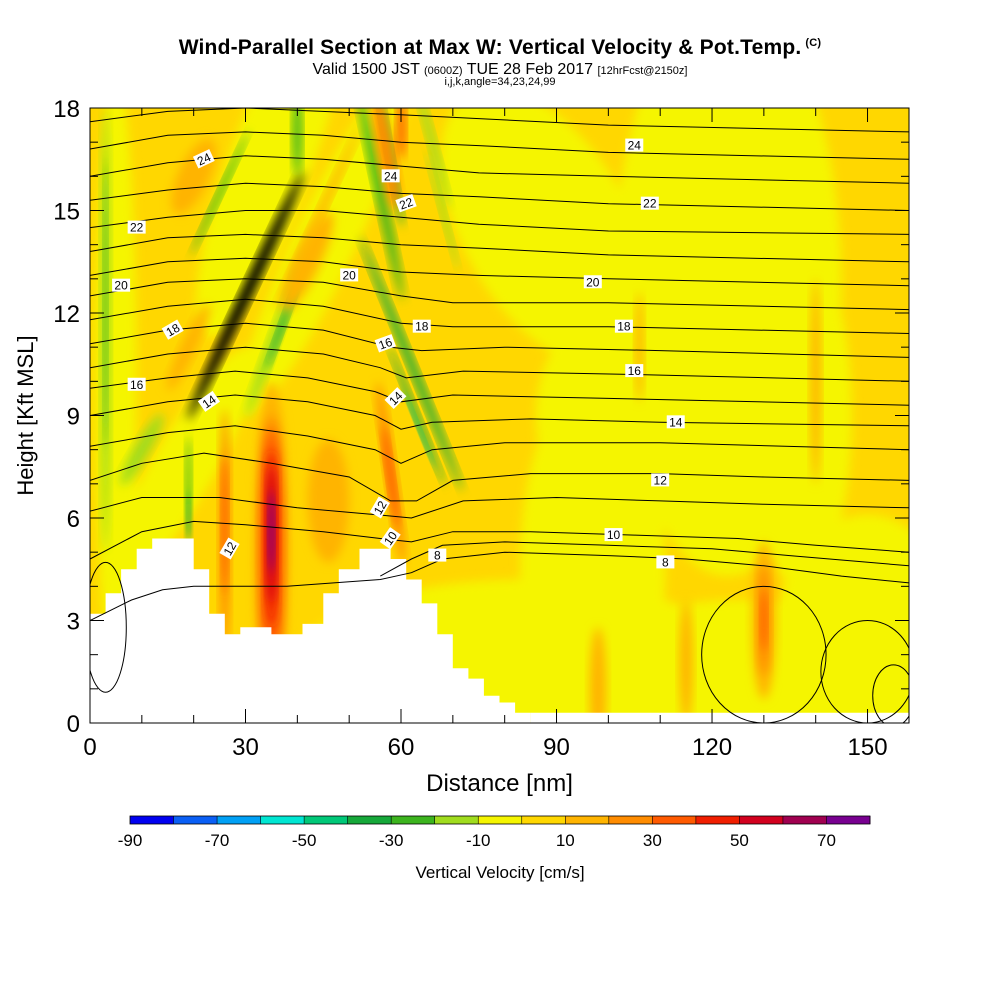 The image size is (1000, 1000). Describe the element at coordinates (652, 840) in the screenshot. I see `colorbar-tick-label: 30` at that location.